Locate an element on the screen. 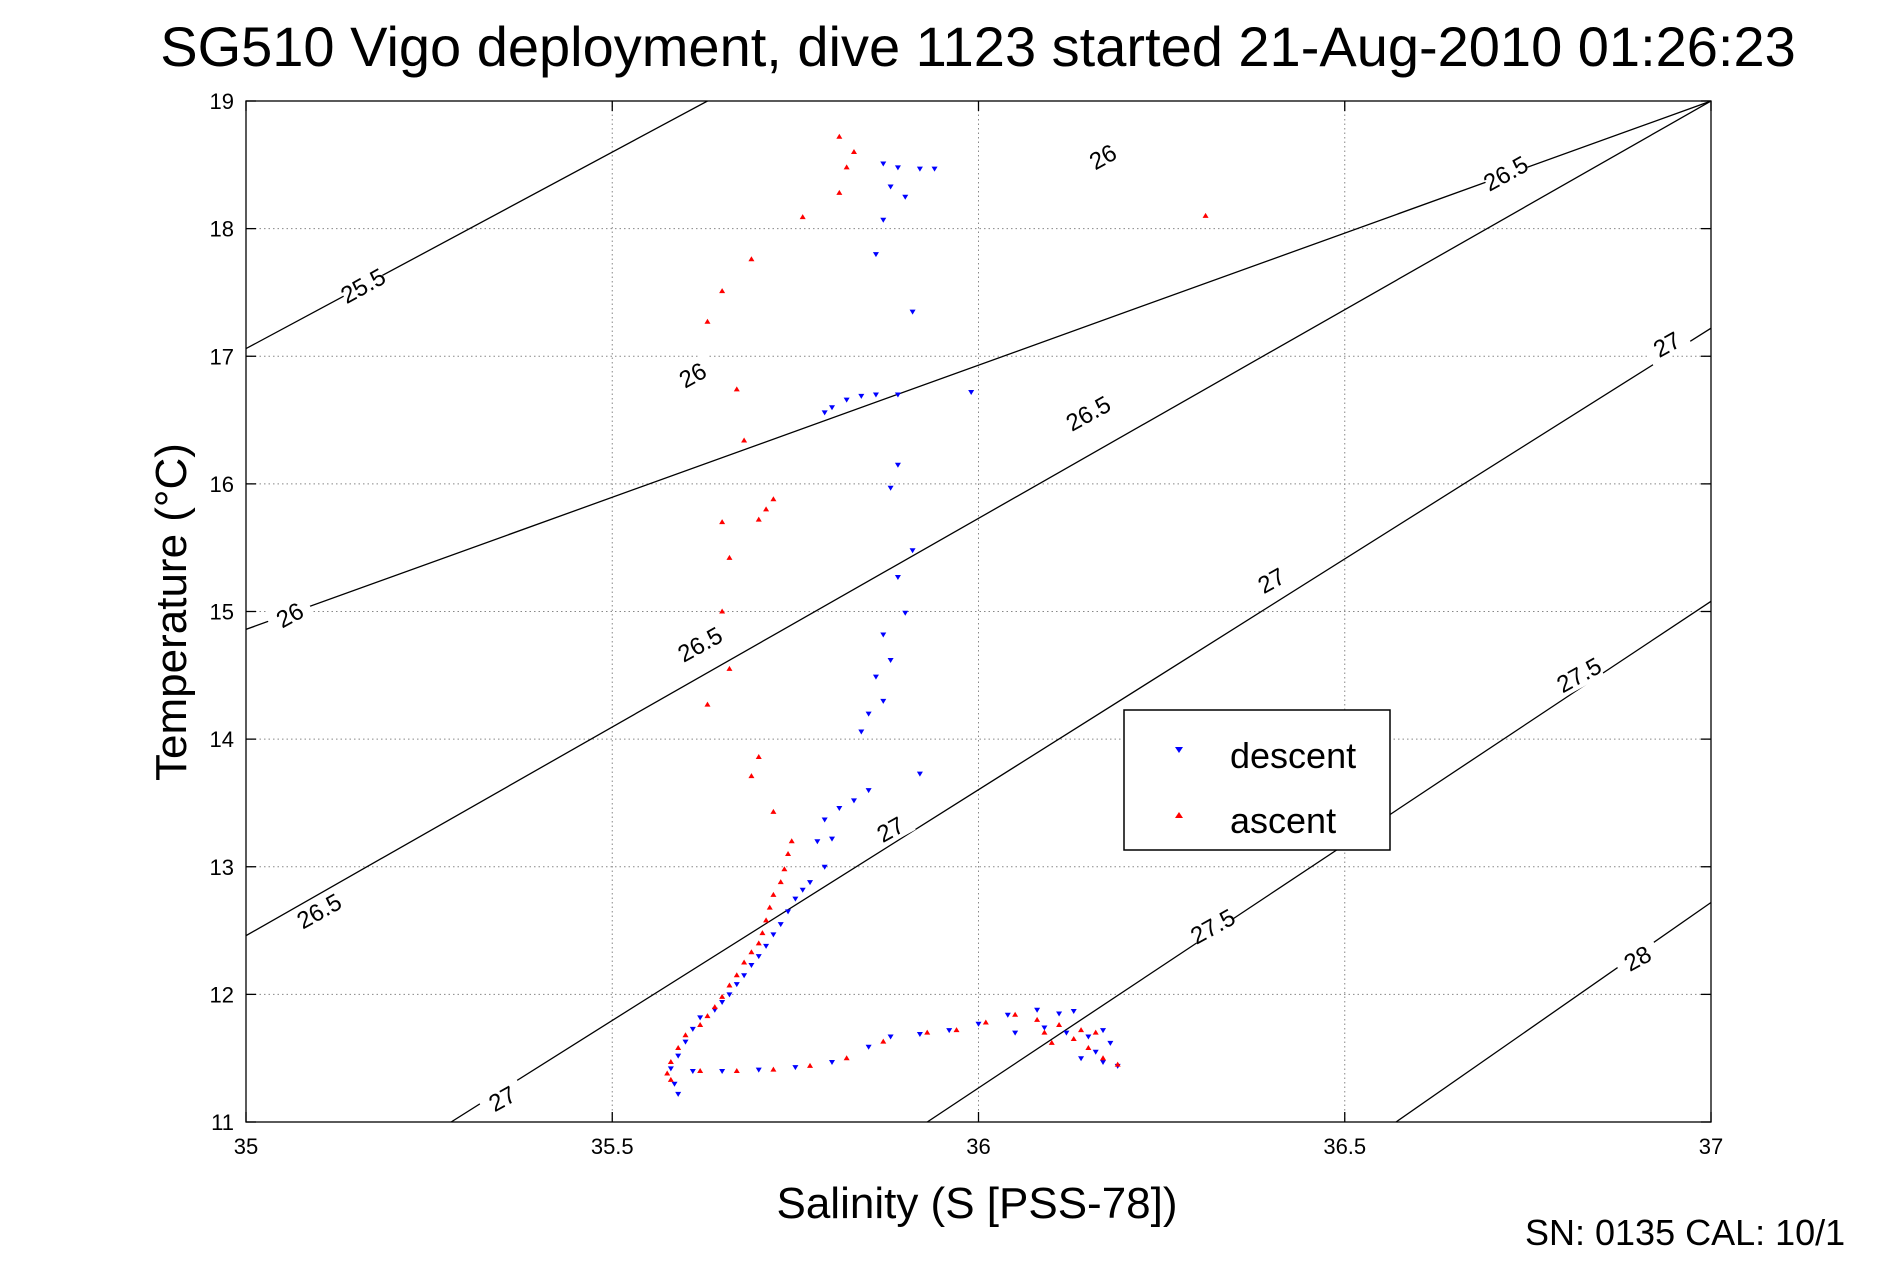 The height and width of the screenshot is (1262, 1891). footer-serial-calibration: SN: 0135 CAL: 10/1 is located at coordinates (1685, 1232).